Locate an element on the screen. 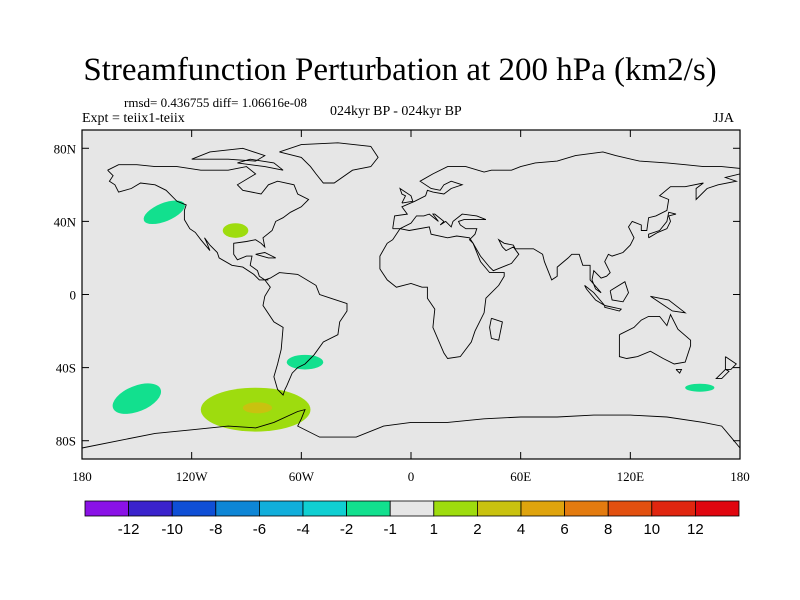 This screenshot has width=800, height=600. colorbar: -12 -10 -8 -6 -4 -2 -1 1 2 4 6 8 10 12 is located at coordinates (412, 519).